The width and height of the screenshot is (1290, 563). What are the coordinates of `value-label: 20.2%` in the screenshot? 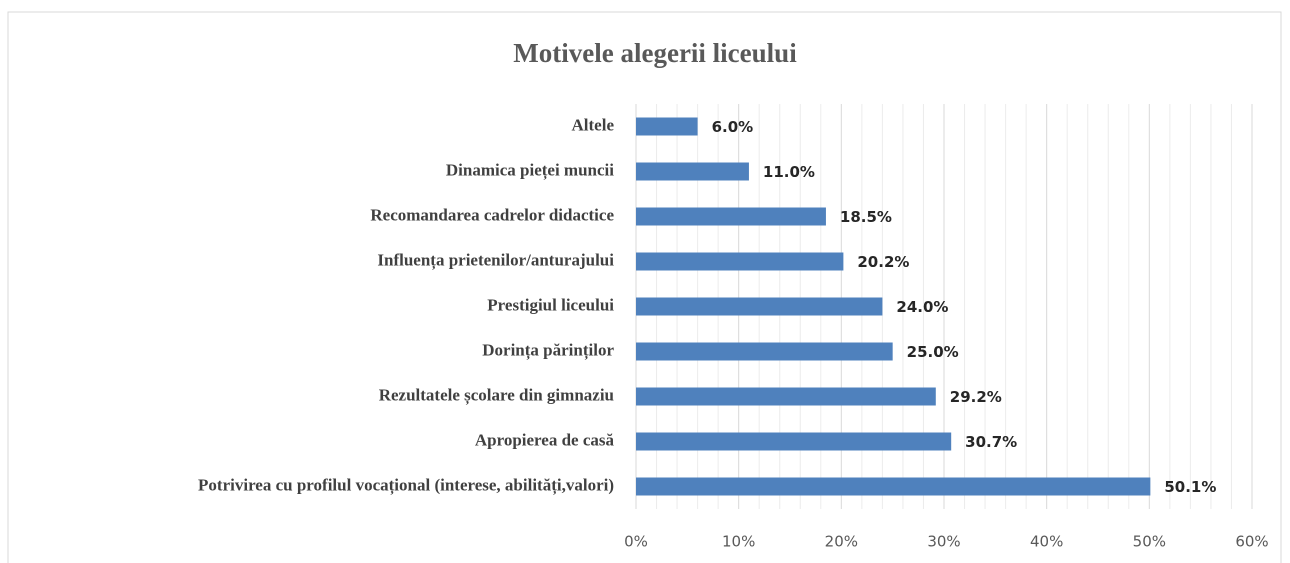 It's located at (883, 262).